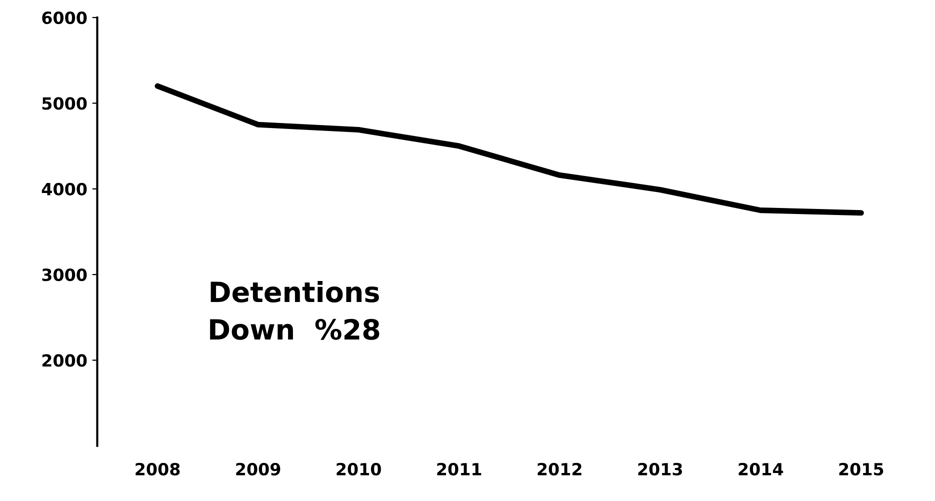 The height and width of the screenshot is (501, 935). What do you see at coordinates (64, 275) in the screenshot?
I see `y-tick-label: 3000` at bounding box center [64, 275].